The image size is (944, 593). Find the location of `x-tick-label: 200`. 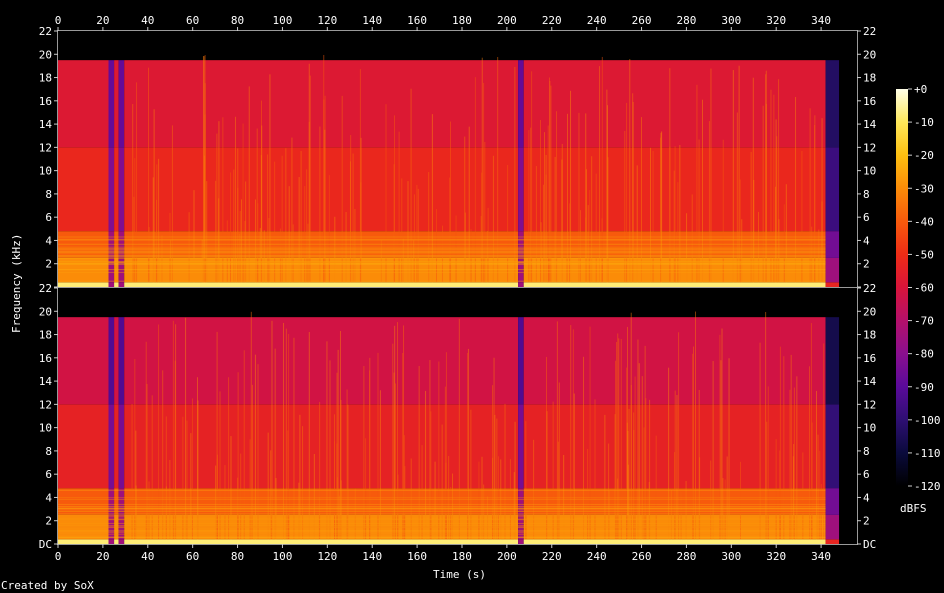

x-tick-label: 200 is located at coordinates (507, 20).